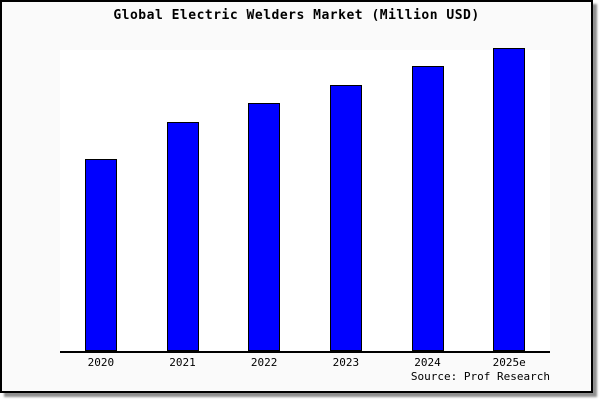 The image size is (600, 400). Describe the element at coordinates (509, 362) in the screenshot. I see `x-tick-label: 2025e` at that location.